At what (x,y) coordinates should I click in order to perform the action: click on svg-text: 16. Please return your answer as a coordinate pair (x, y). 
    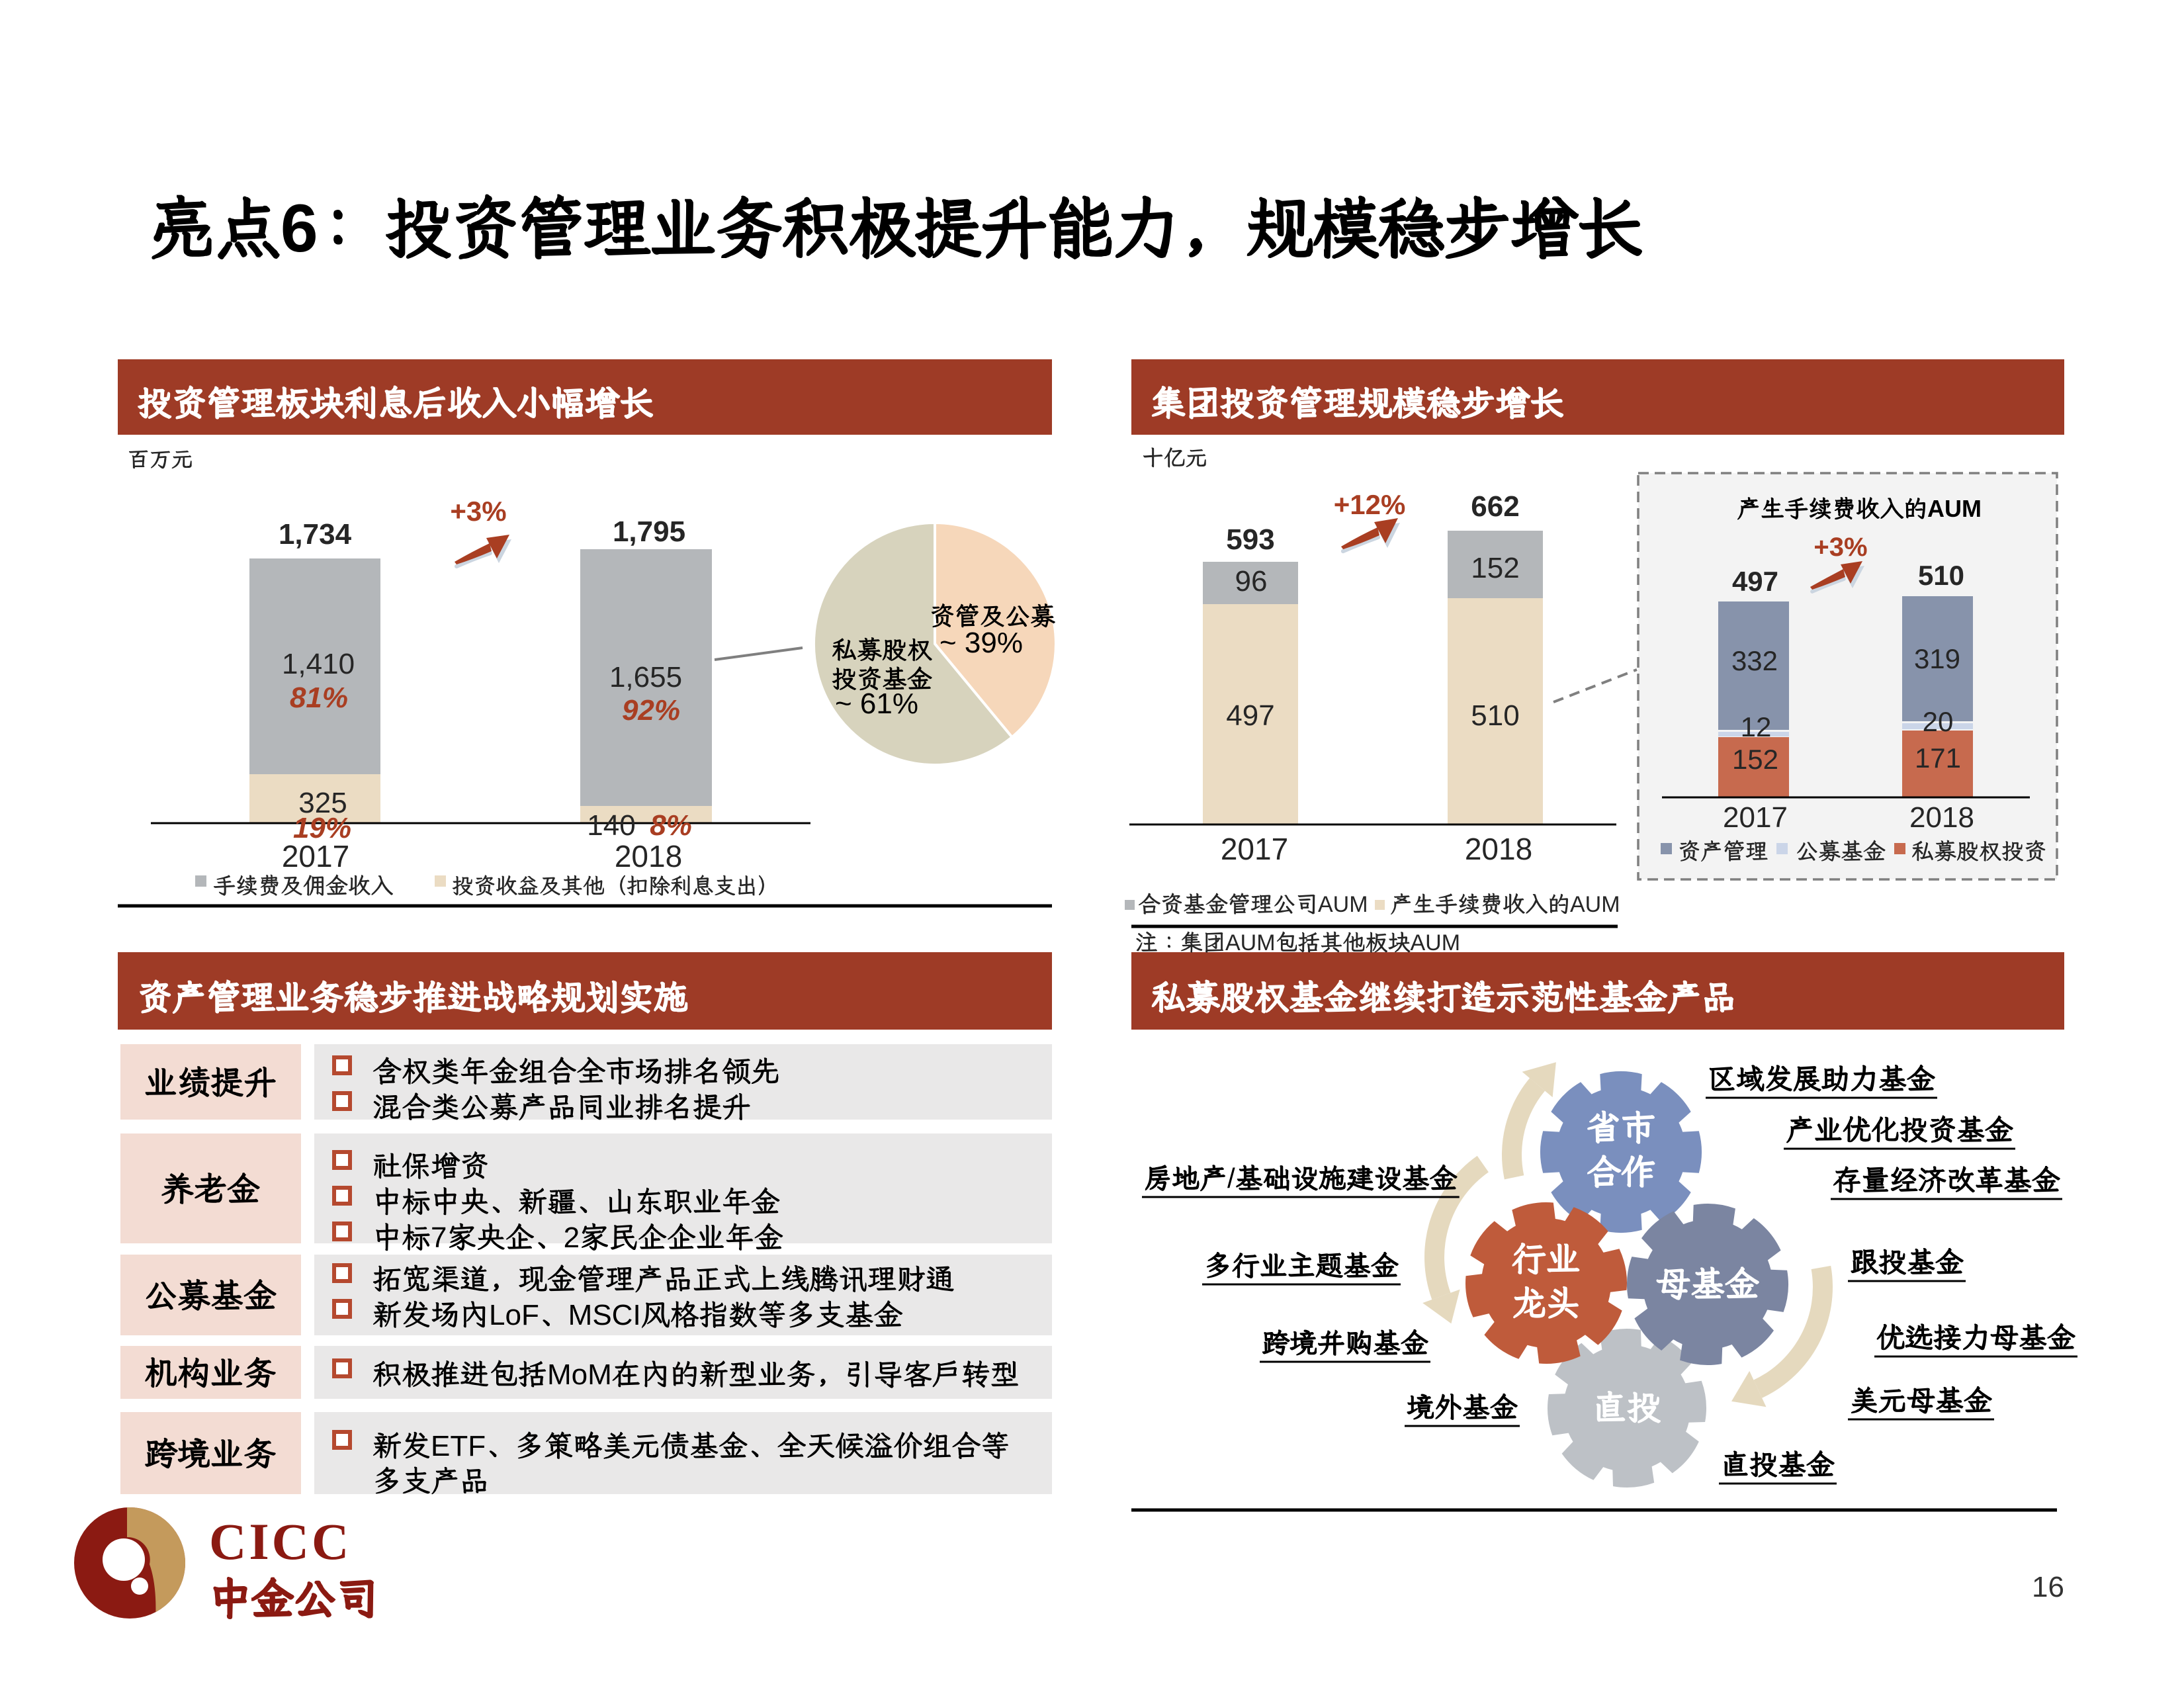
    Looking at the image, I should click on (2048, 1587).